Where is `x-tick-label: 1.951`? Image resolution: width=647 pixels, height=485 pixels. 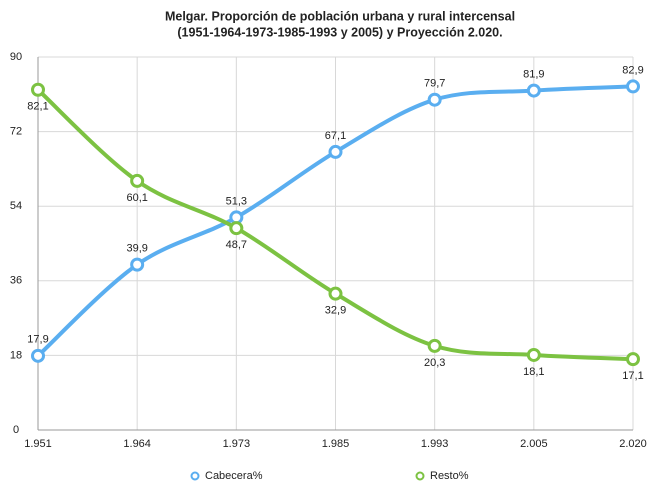
x-tick-label: 1.951 is located at coordinates (38, 444).